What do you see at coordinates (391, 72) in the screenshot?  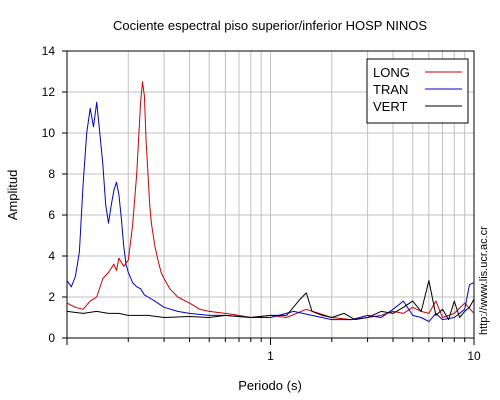 I see `legend-label-long: LONG` at bounding box center [391, 72].